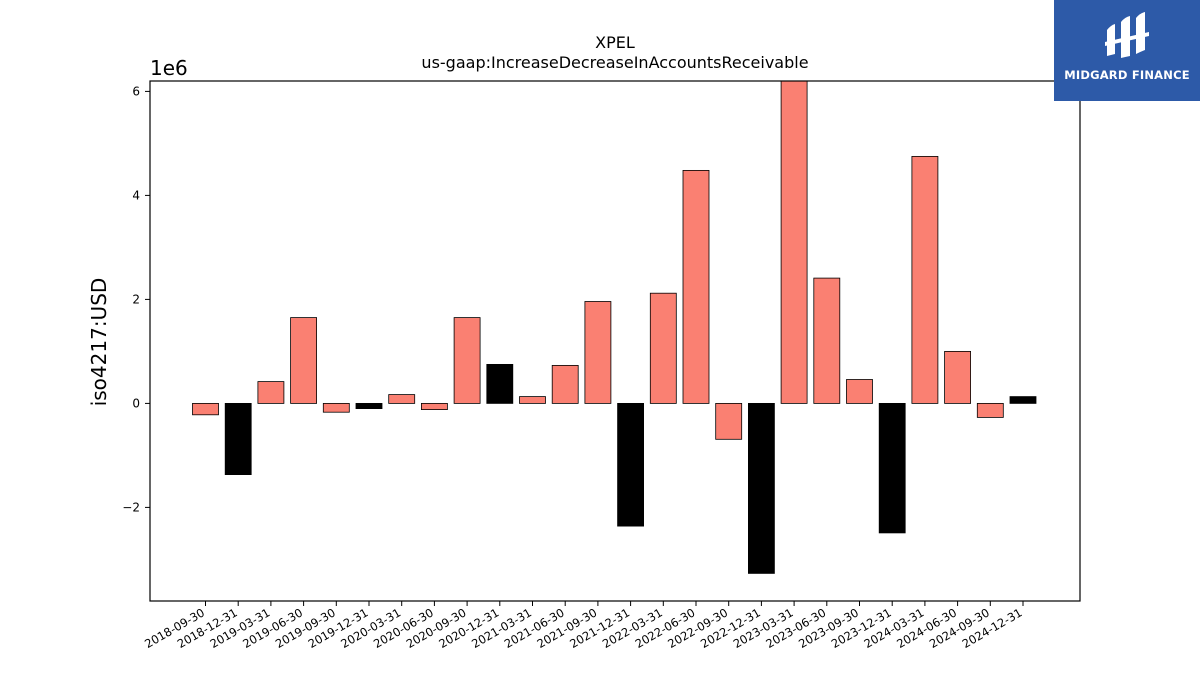 This screenshot has width=1200, height=675. What do you see at coordinates (1127, 35) in the screenshot?
I see `midgard-logo-icon` at bounding box center [1127, 35].